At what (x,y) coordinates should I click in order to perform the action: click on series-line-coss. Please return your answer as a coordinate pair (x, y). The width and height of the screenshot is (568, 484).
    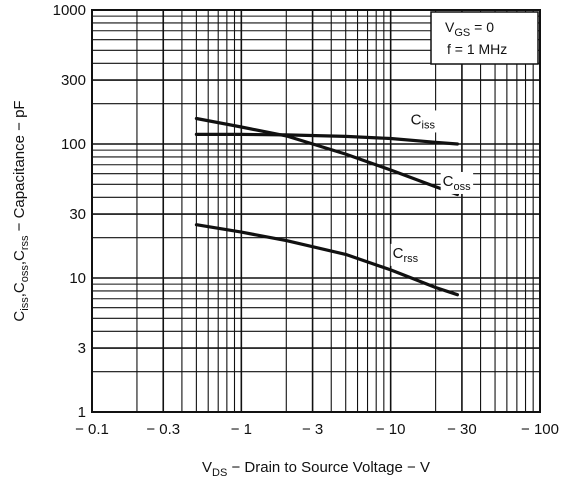
    Looking at the image, I should click on (326, 156).